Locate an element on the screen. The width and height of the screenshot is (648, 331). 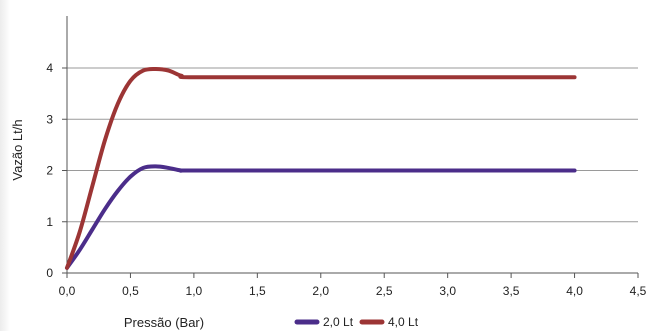
x-tick-label: 3,0 is located at coordinates (447, 291).